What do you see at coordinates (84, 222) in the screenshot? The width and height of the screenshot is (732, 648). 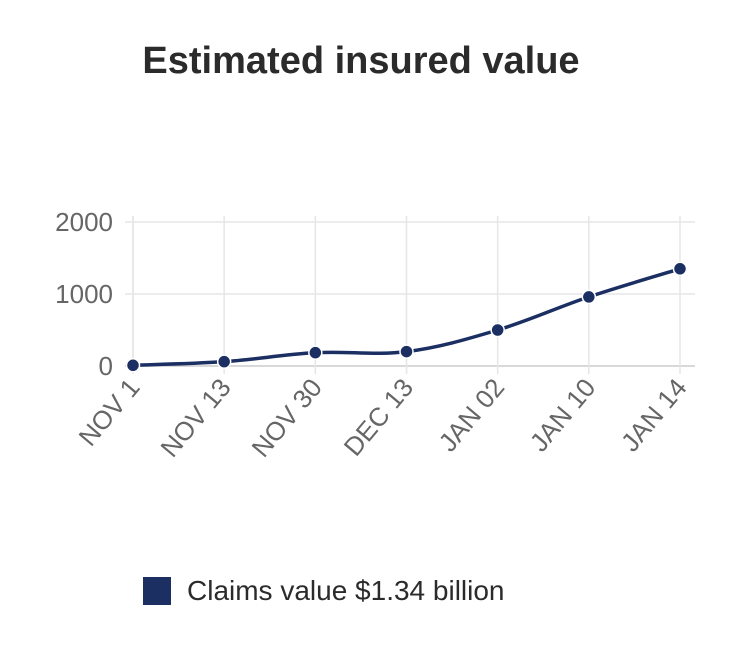 I see `y-tick-label: 2000` at bounding box center [84, 222].